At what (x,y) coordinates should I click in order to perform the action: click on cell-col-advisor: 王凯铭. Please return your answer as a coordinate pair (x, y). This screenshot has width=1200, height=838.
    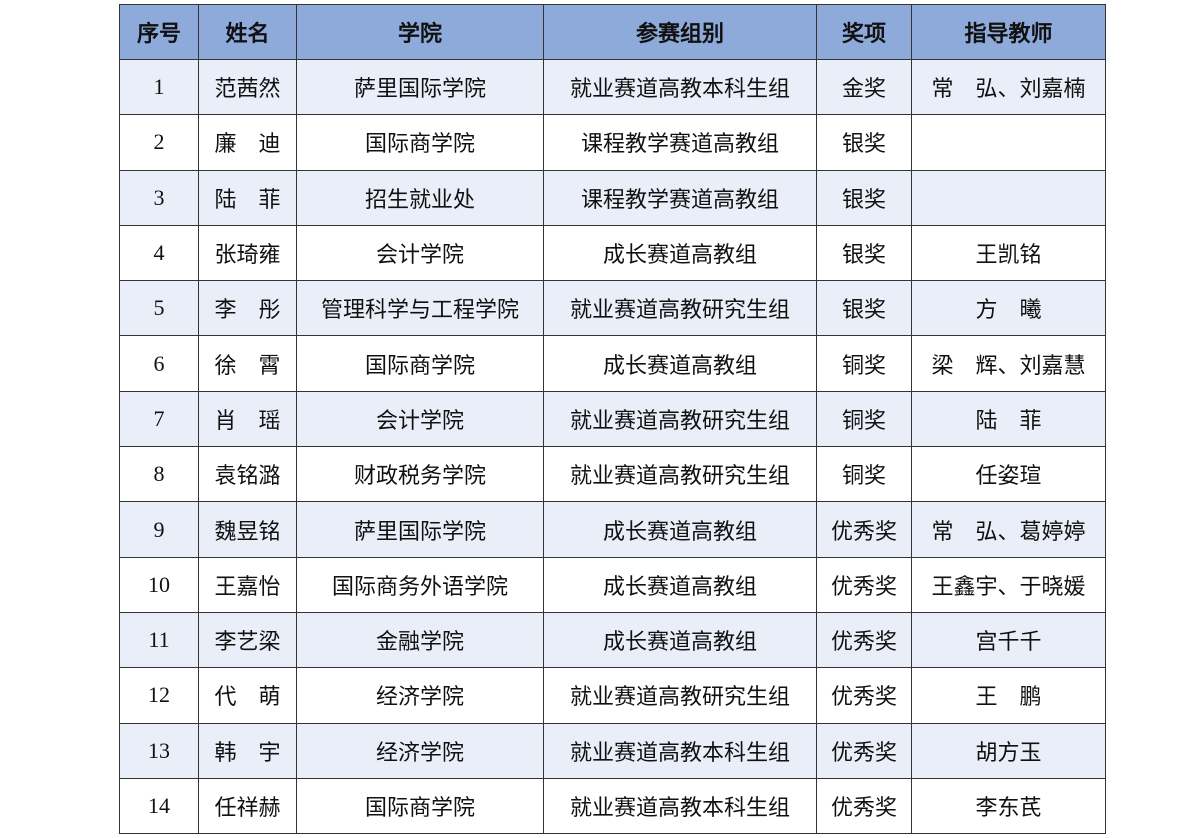
    Looking at the image, I should click on (1008, 253).